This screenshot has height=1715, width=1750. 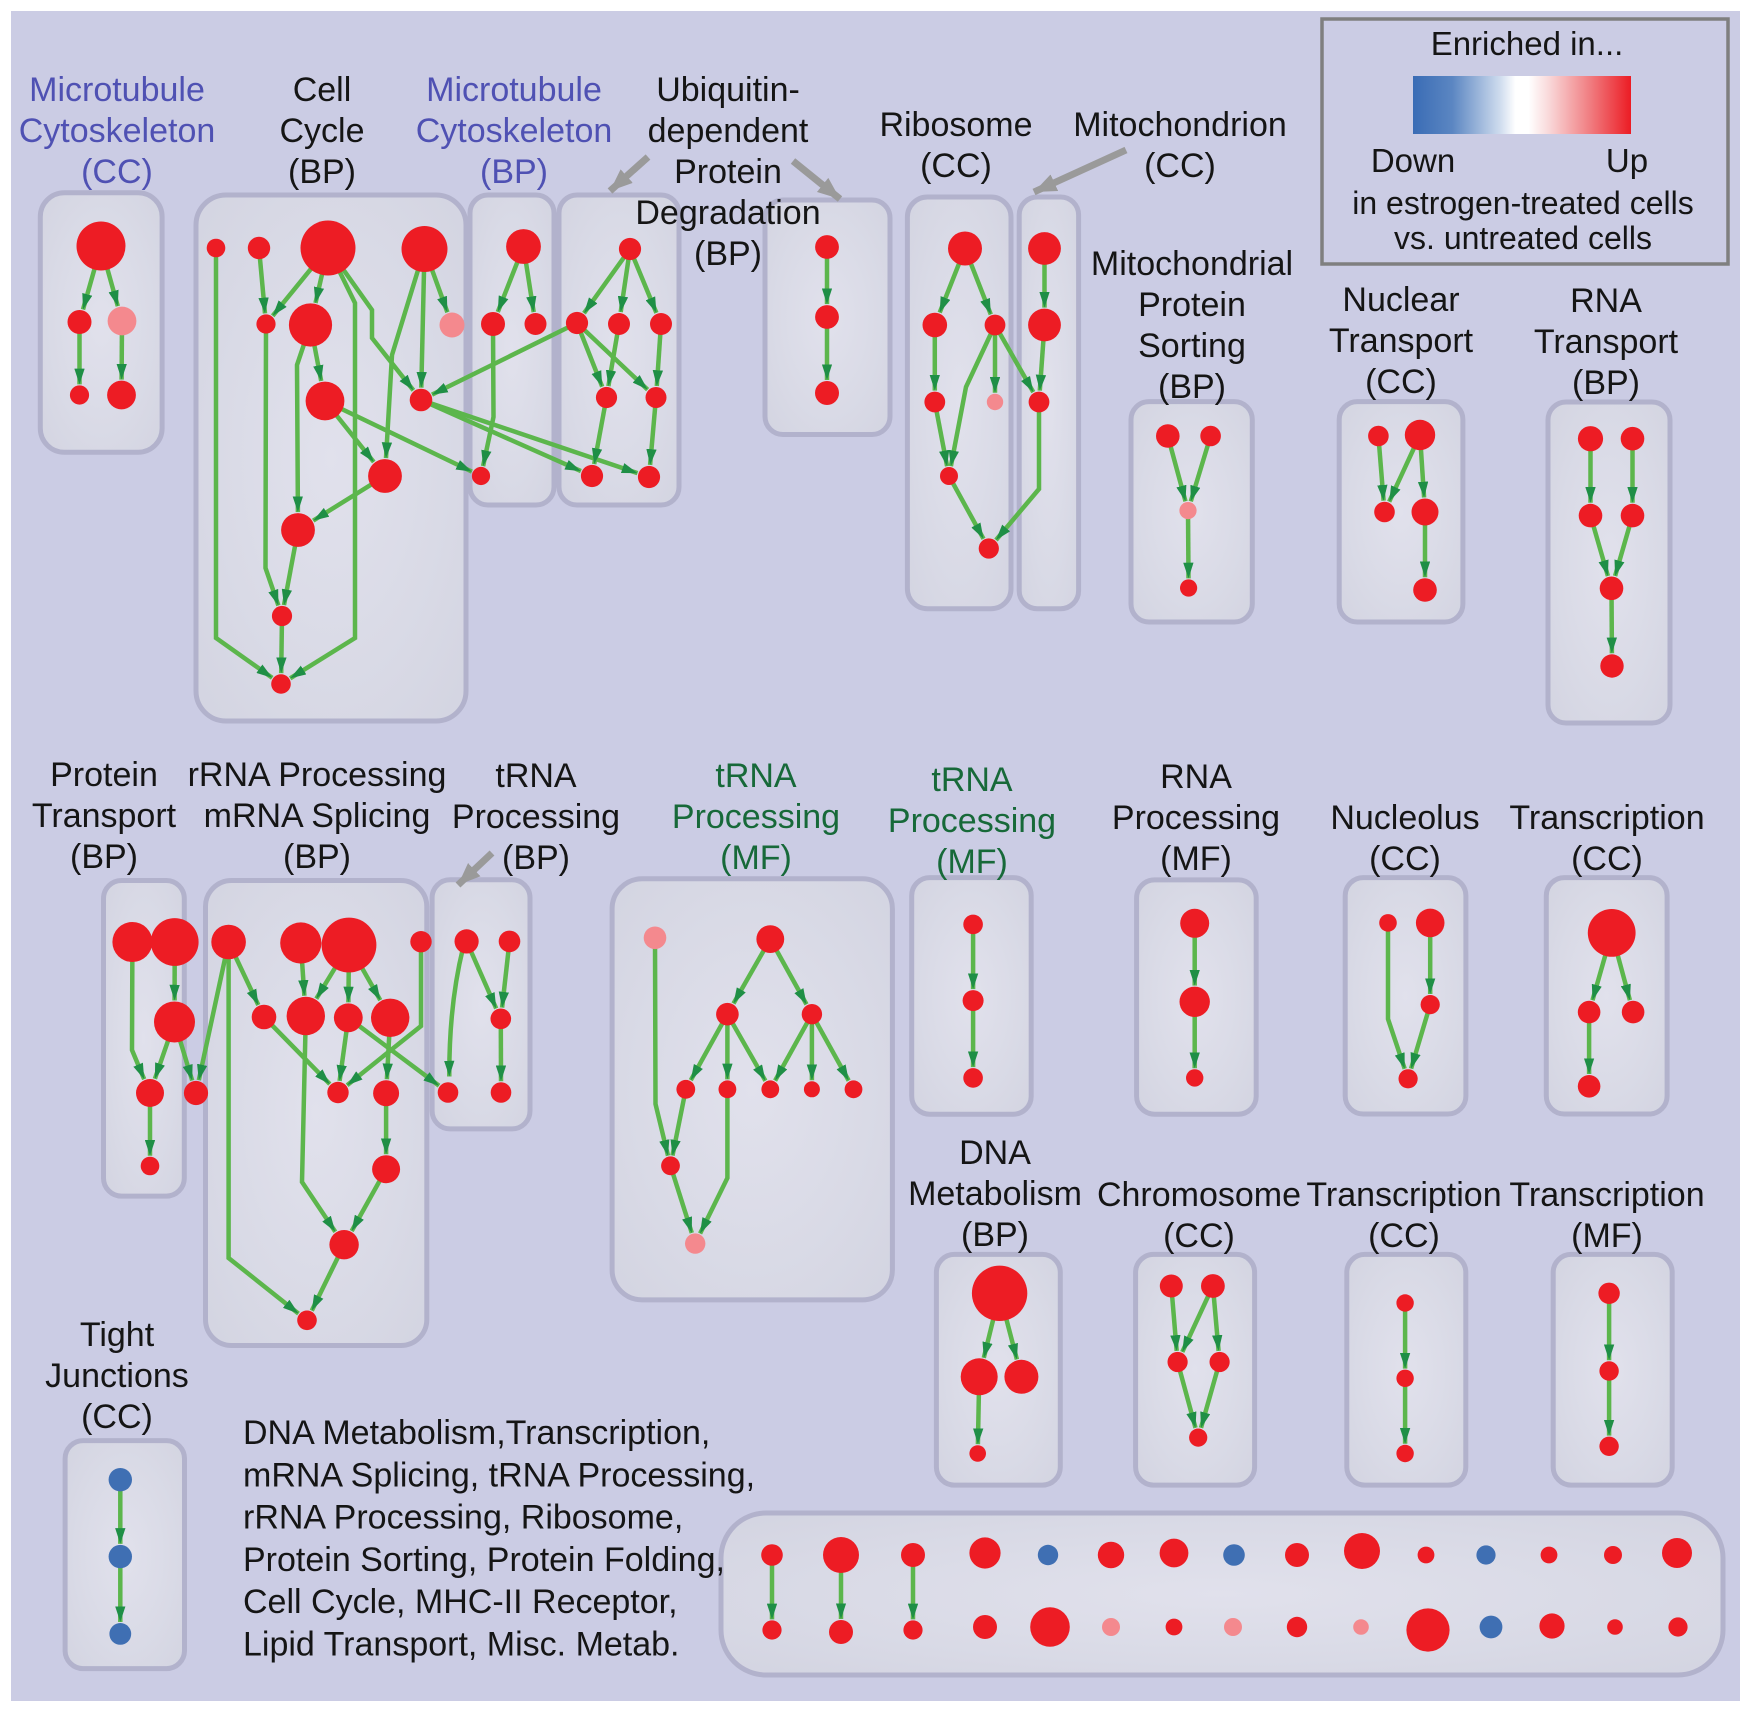 I want to click on svg-text: Lipid Transport, Misc. Metab., so click(x=461, y=1645).